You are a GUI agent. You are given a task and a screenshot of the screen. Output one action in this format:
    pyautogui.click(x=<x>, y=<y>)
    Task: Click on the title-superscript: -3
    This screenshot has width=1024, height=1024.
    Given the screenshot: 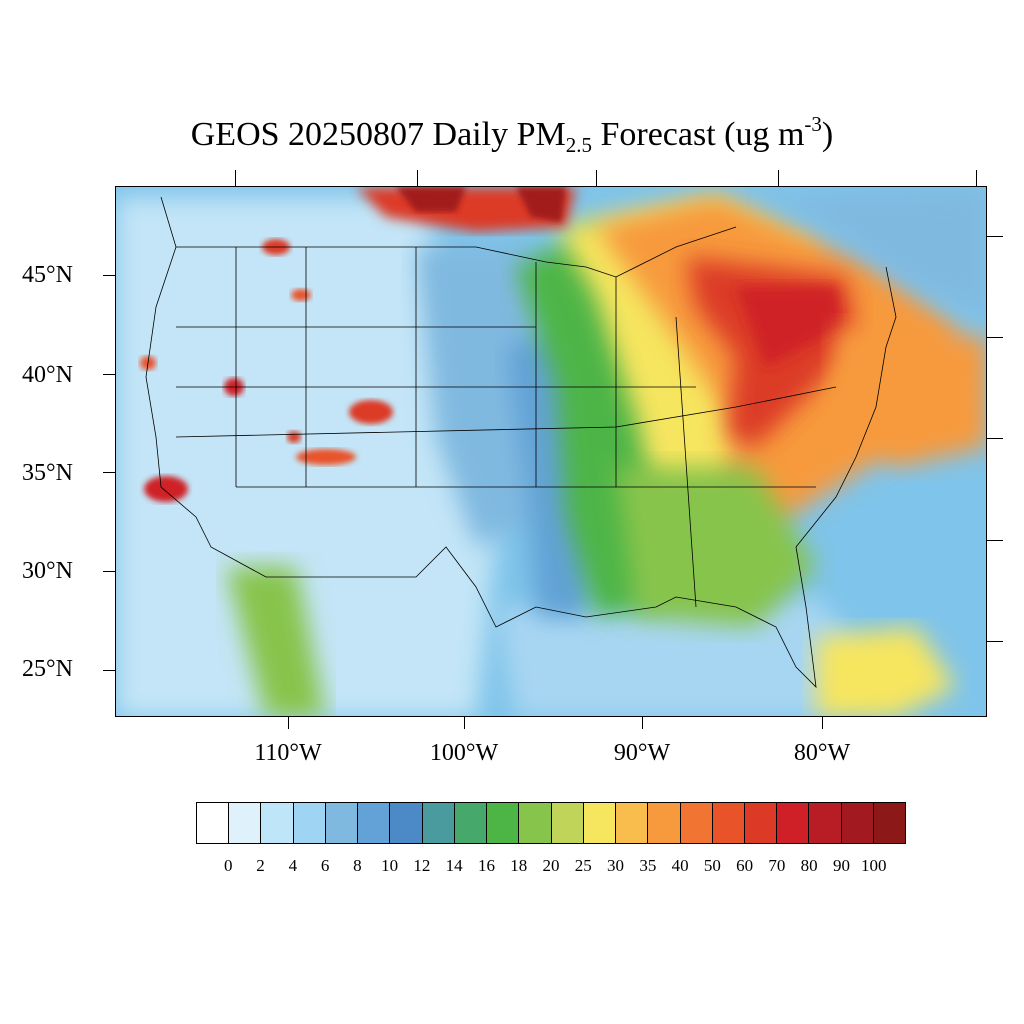 What is the action you would take?
    pyautogui.click(x=813, y=124)
    